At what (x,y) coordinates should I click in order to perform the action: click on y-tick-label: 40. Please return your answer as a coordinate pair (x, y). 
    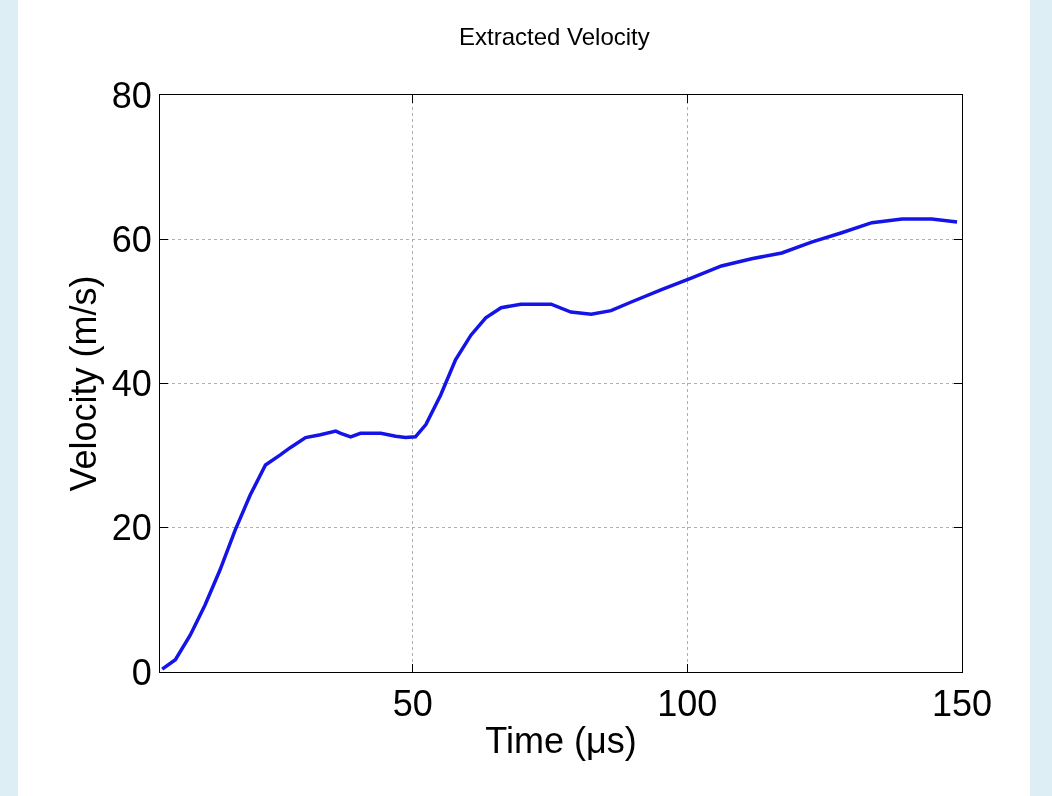
    Looking at the image, I should click on (131, 384).